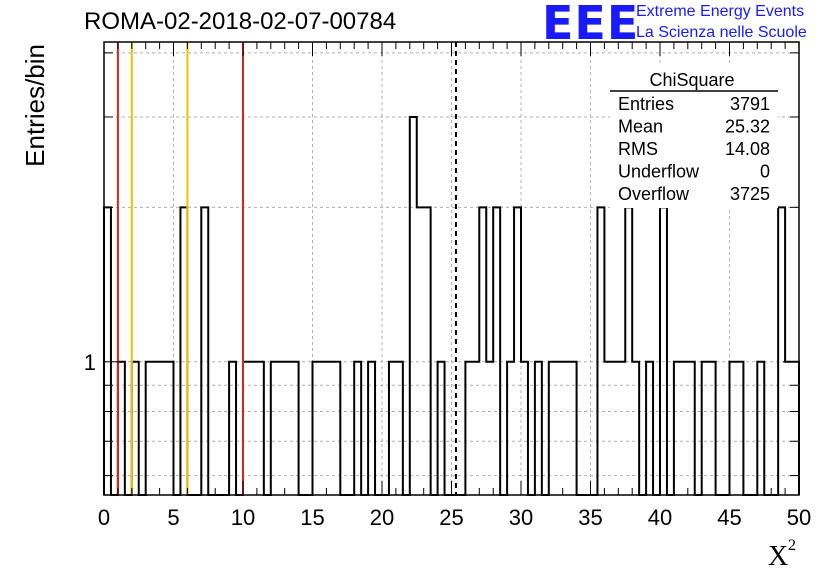 The image size is (836, 572). I want to click on x-axis-label-superscript: 2, so click(792, 545).